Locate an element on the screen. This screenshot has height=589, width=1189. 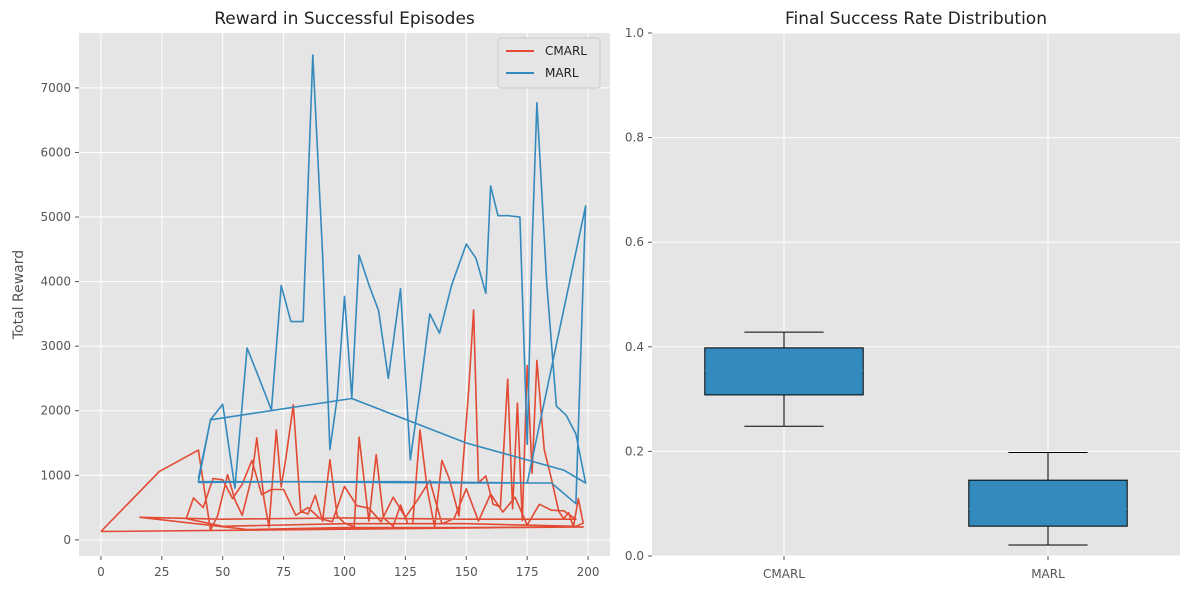
success-rate-y-tick-label: 0.0 is located at coordinates (634, 556).